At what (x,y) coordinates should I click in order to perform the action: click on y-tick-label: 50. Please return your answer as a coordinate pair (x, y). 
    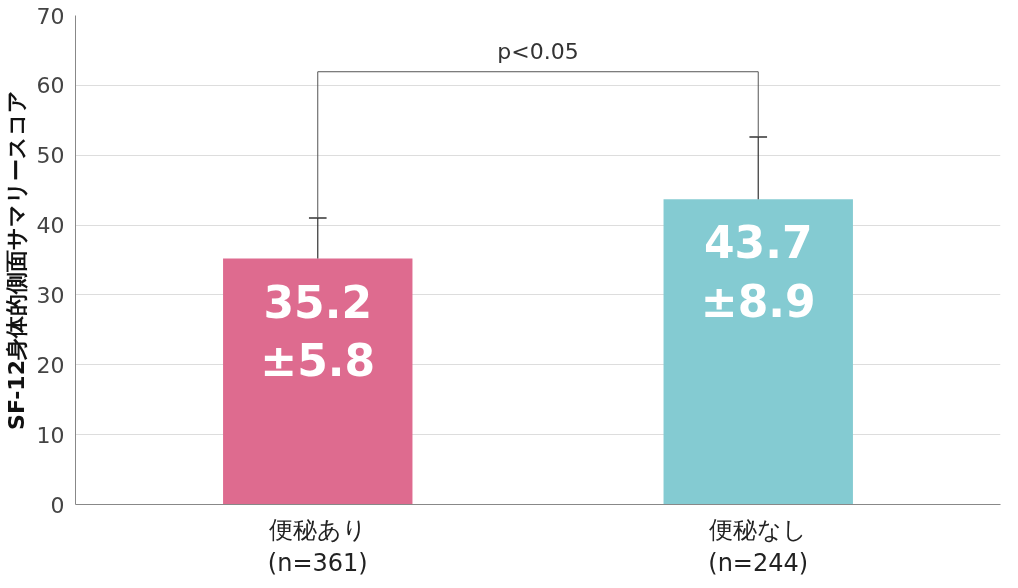
    Looking at the image, I should click on (50, 156).